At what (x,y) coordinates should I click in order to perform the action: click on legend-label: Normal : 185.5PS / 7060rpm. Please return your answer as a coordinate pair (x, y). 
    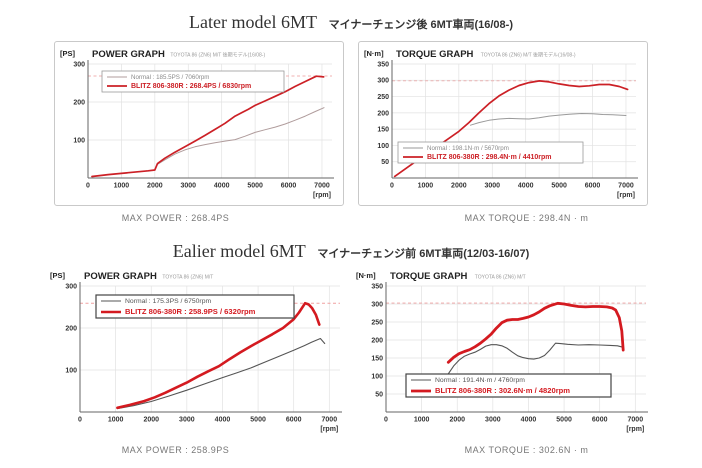
    Looking at the image, I should click on (170, 77).